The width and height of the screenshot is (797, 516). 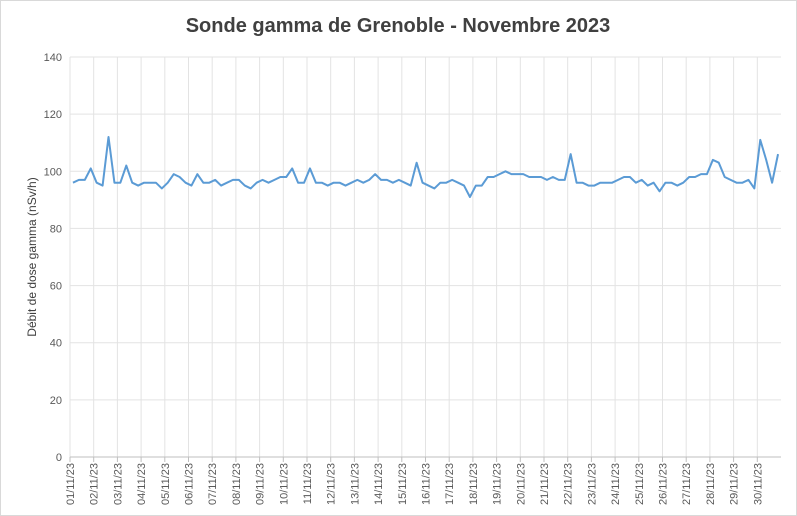 What do you see at coordinates (261, 484) in the screenshot?
I see `x-tick-label: 09/11/23` at bounding box center [261, 484].